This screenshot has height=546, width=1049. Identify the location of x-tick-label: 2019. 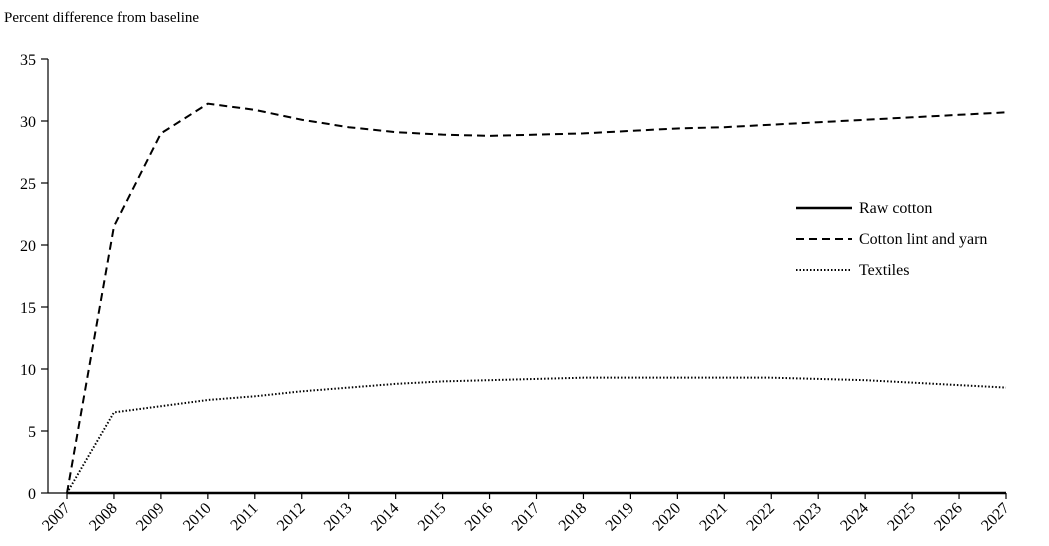
(620, 517).